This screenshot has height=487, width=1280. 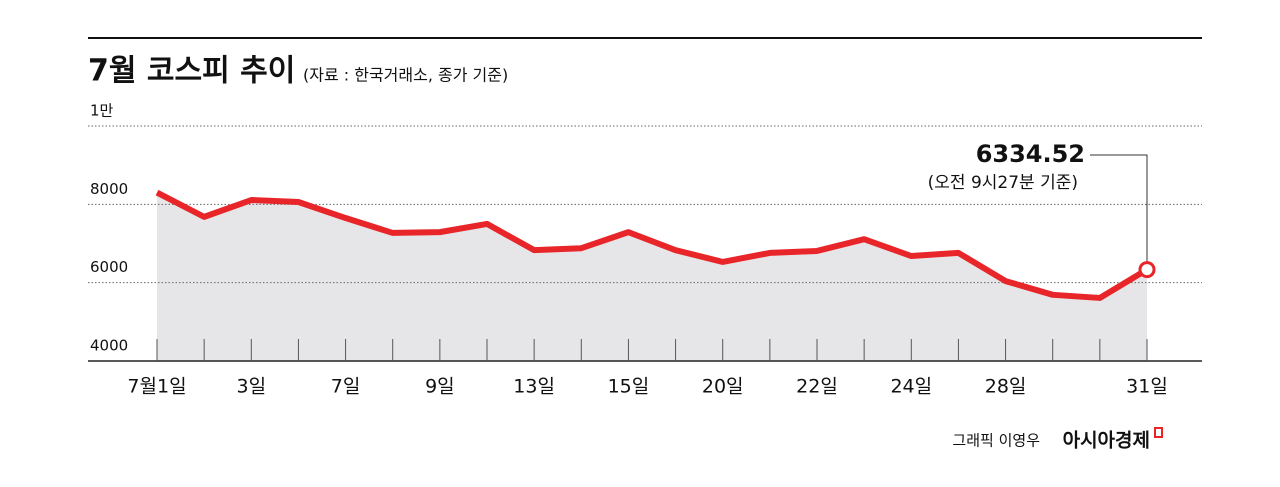 What do you see at coordinates (109, 189) in the screenshot?
I see `y-tick-label: 8000` at bounding box center [109, 189].